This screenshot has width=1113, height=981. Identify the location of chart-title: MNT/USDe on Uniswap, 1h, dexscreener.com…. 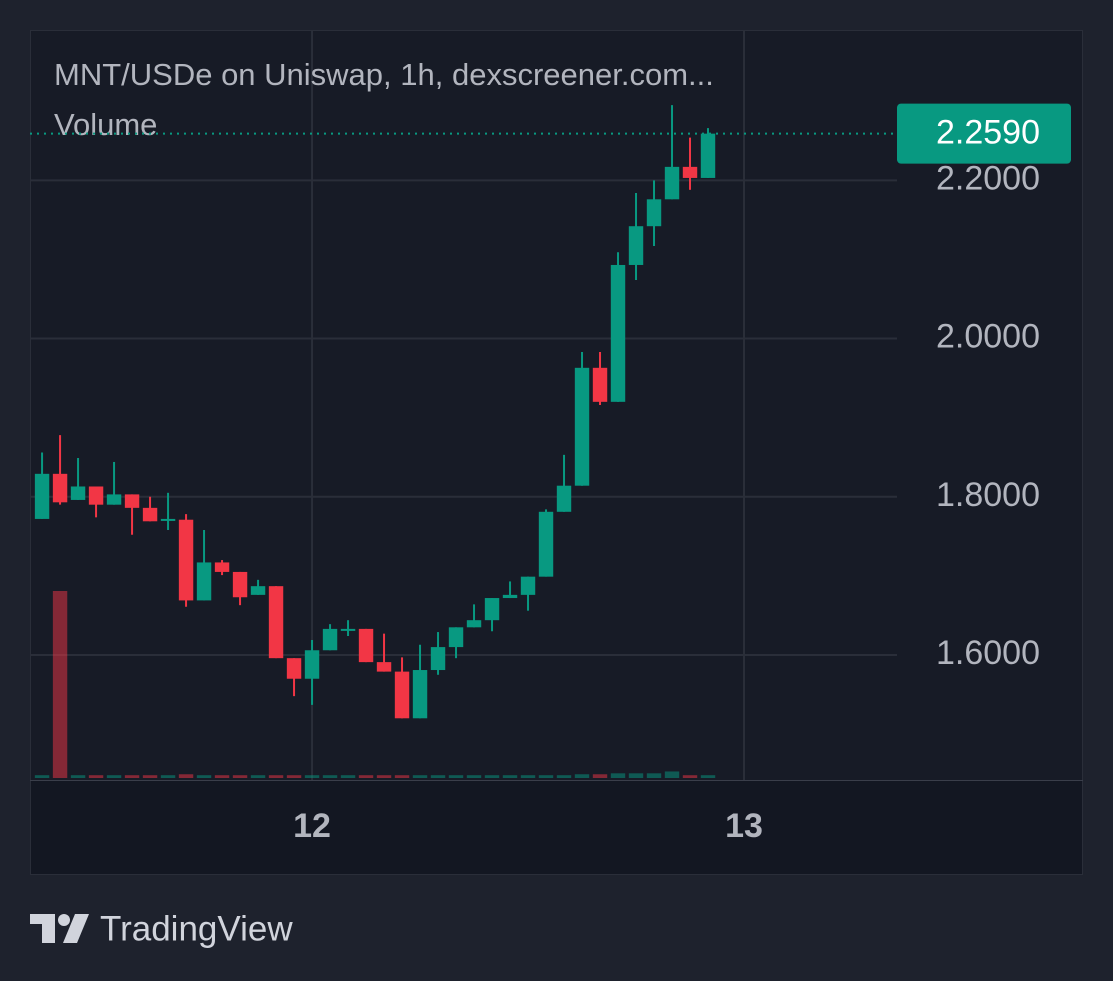
(384, 74).